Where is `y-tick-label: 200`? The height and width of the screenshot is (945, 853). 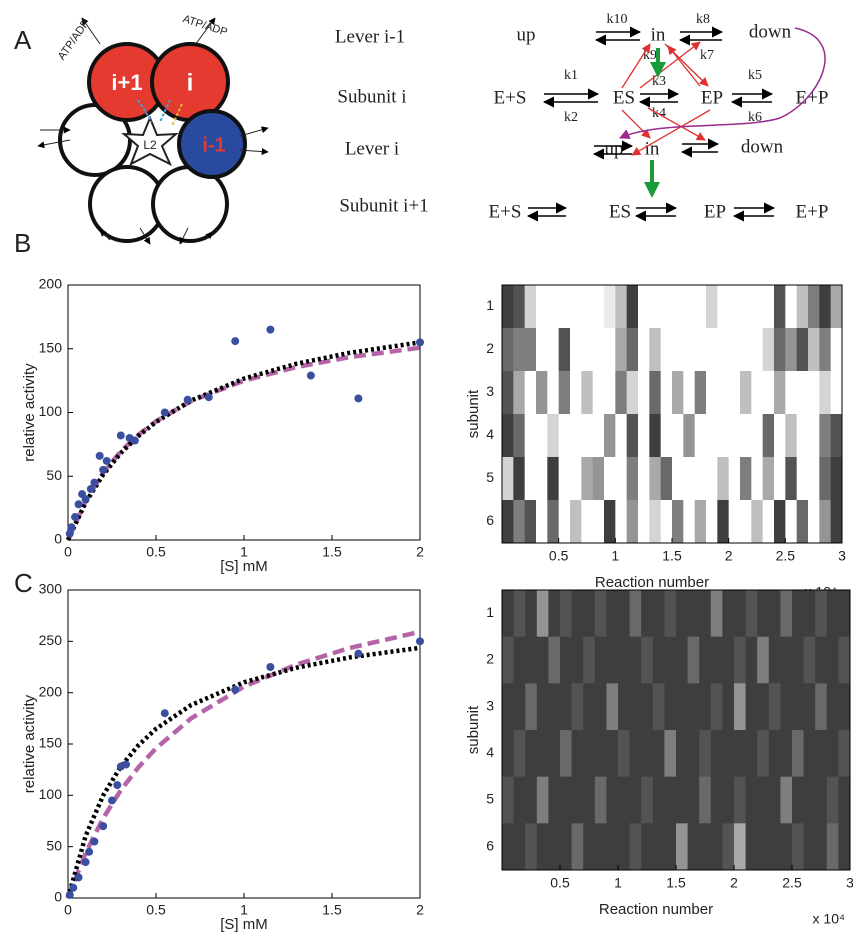 y-tick-label: 200 is located at coordinates (51, 691).